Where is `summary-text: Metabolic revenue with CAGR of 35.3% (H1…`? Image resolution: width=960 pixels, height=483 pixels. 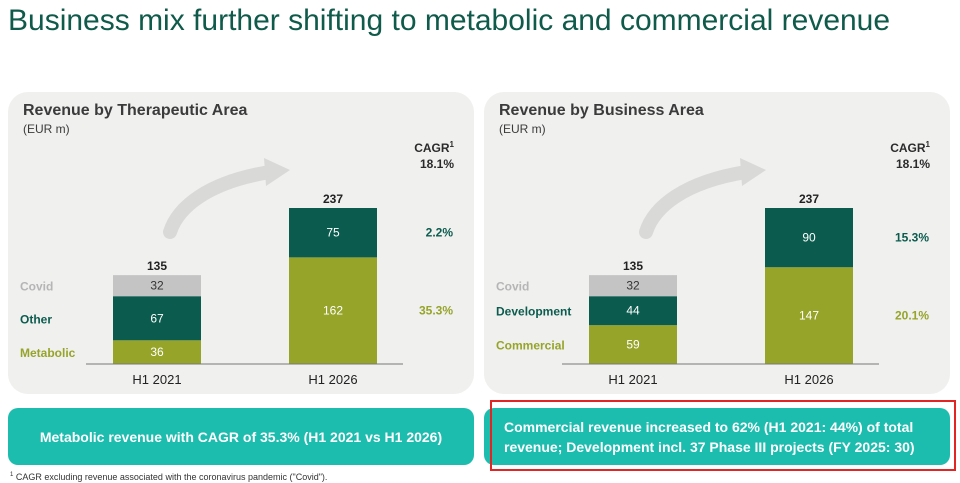 summary-text: Metabolic revenue with CAGR of 35.3% (H1… is located at coordinates (241, 436).